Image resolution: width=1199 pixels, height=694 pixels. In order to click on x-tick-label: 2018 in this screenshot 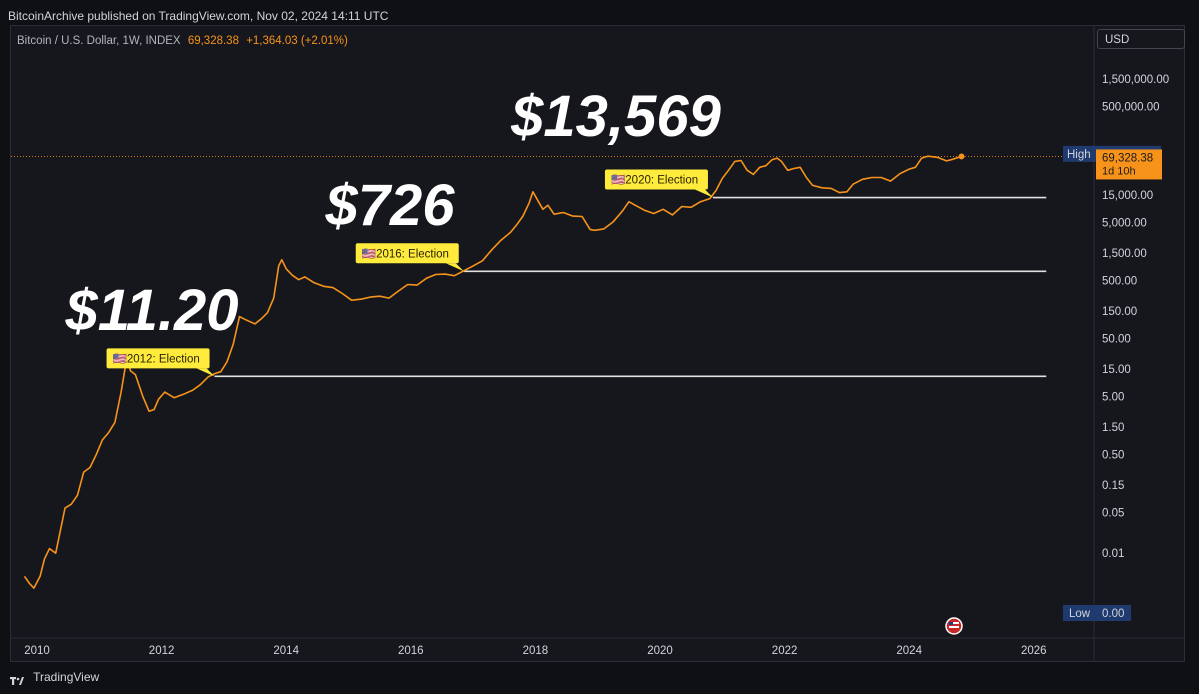, I will do `click(536, 651)`.